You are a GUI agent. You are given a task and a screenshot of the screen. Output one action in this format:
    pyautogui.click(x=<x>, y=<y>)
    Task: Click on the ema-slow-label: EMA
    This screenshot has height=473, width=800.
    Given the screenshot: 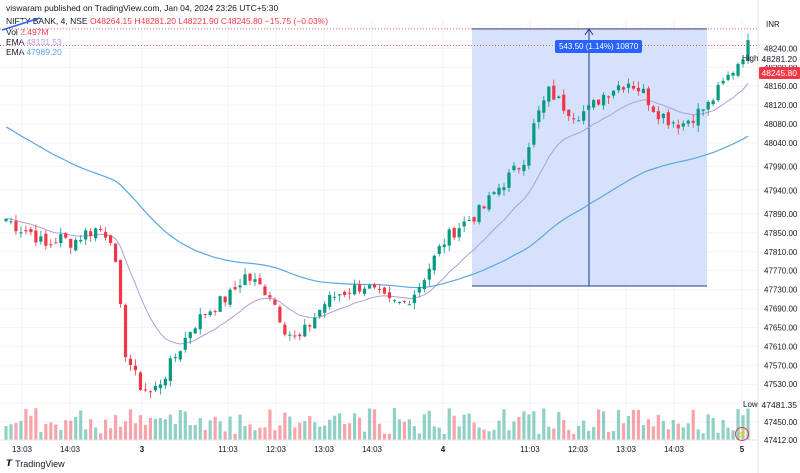 What is the action you would take?
    pyautogui.click(x=15, y=52)
    